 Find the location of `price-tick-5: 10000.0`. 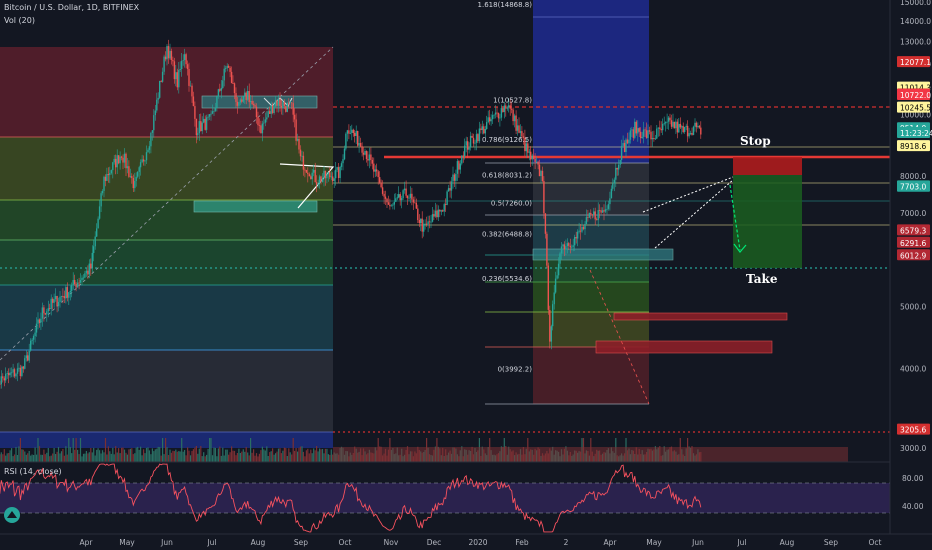

price-tick-5: 10000.0 is located at coordinates (915, 114).